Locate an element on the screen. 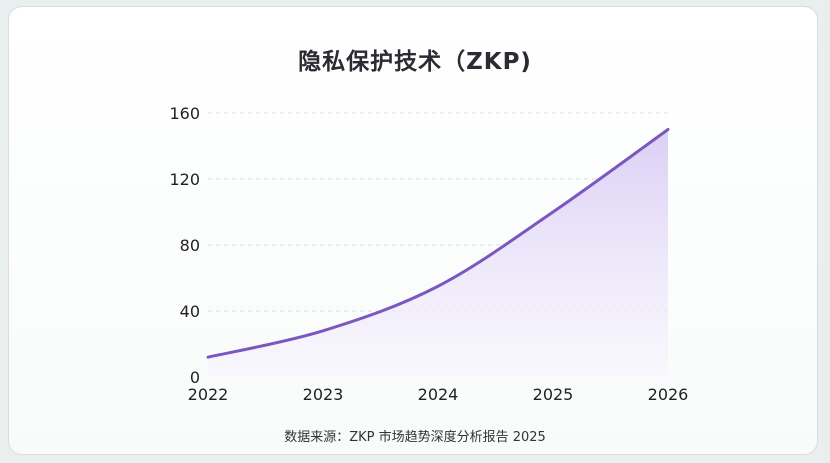  x-tick-label: 2024 is located at coordinates (438, 394).